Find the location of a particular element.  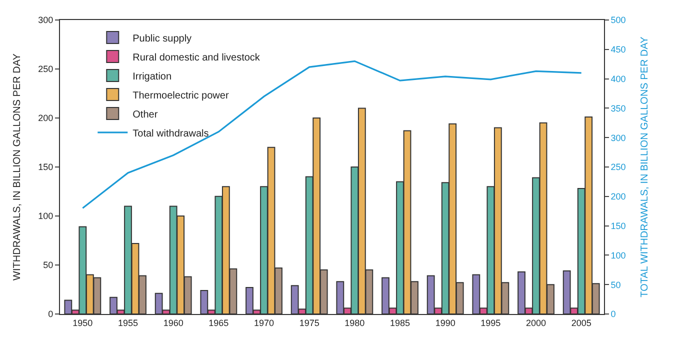

y2-tick-label: 50 is located at coordinates (615, 285).